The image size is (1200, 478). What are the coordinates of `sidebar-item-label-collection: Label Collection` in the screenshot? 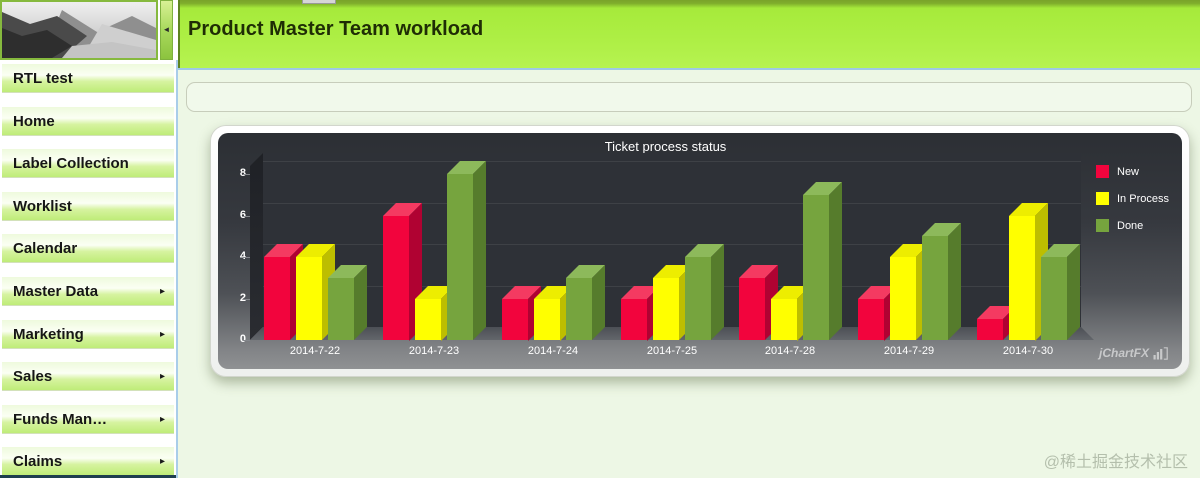 It's located at (88, 163).